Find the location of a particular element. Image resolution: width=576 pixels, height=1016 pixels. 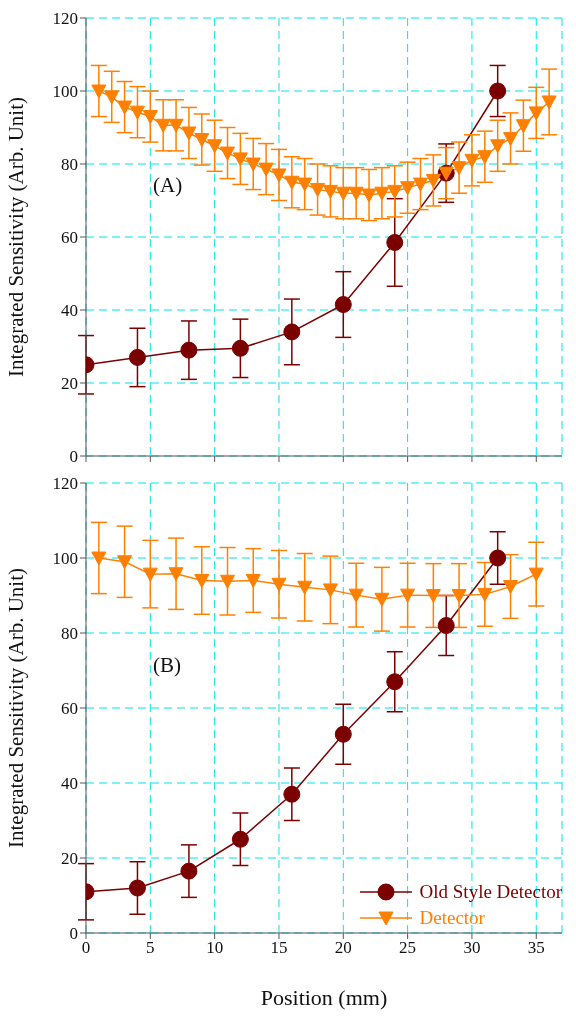

annotation: (B) is located at coordinates (167, 665).